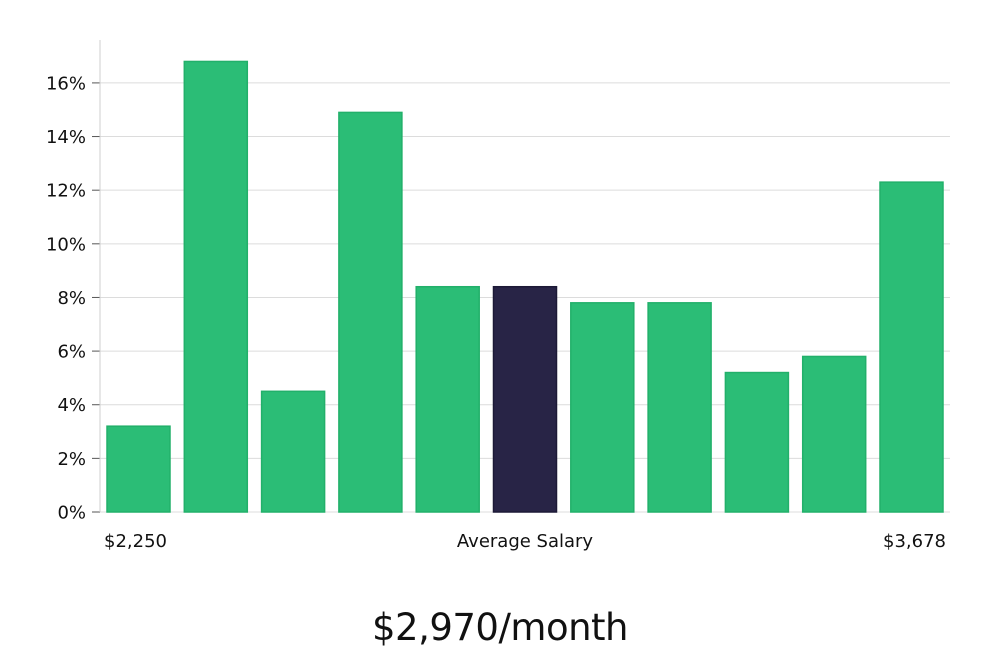 This screenshot has height=660, width=1000. What do you see at coordinates (135, 541) in the screenshot?
I see `x-label-min: $2,250` at bounding box center [135, 541].